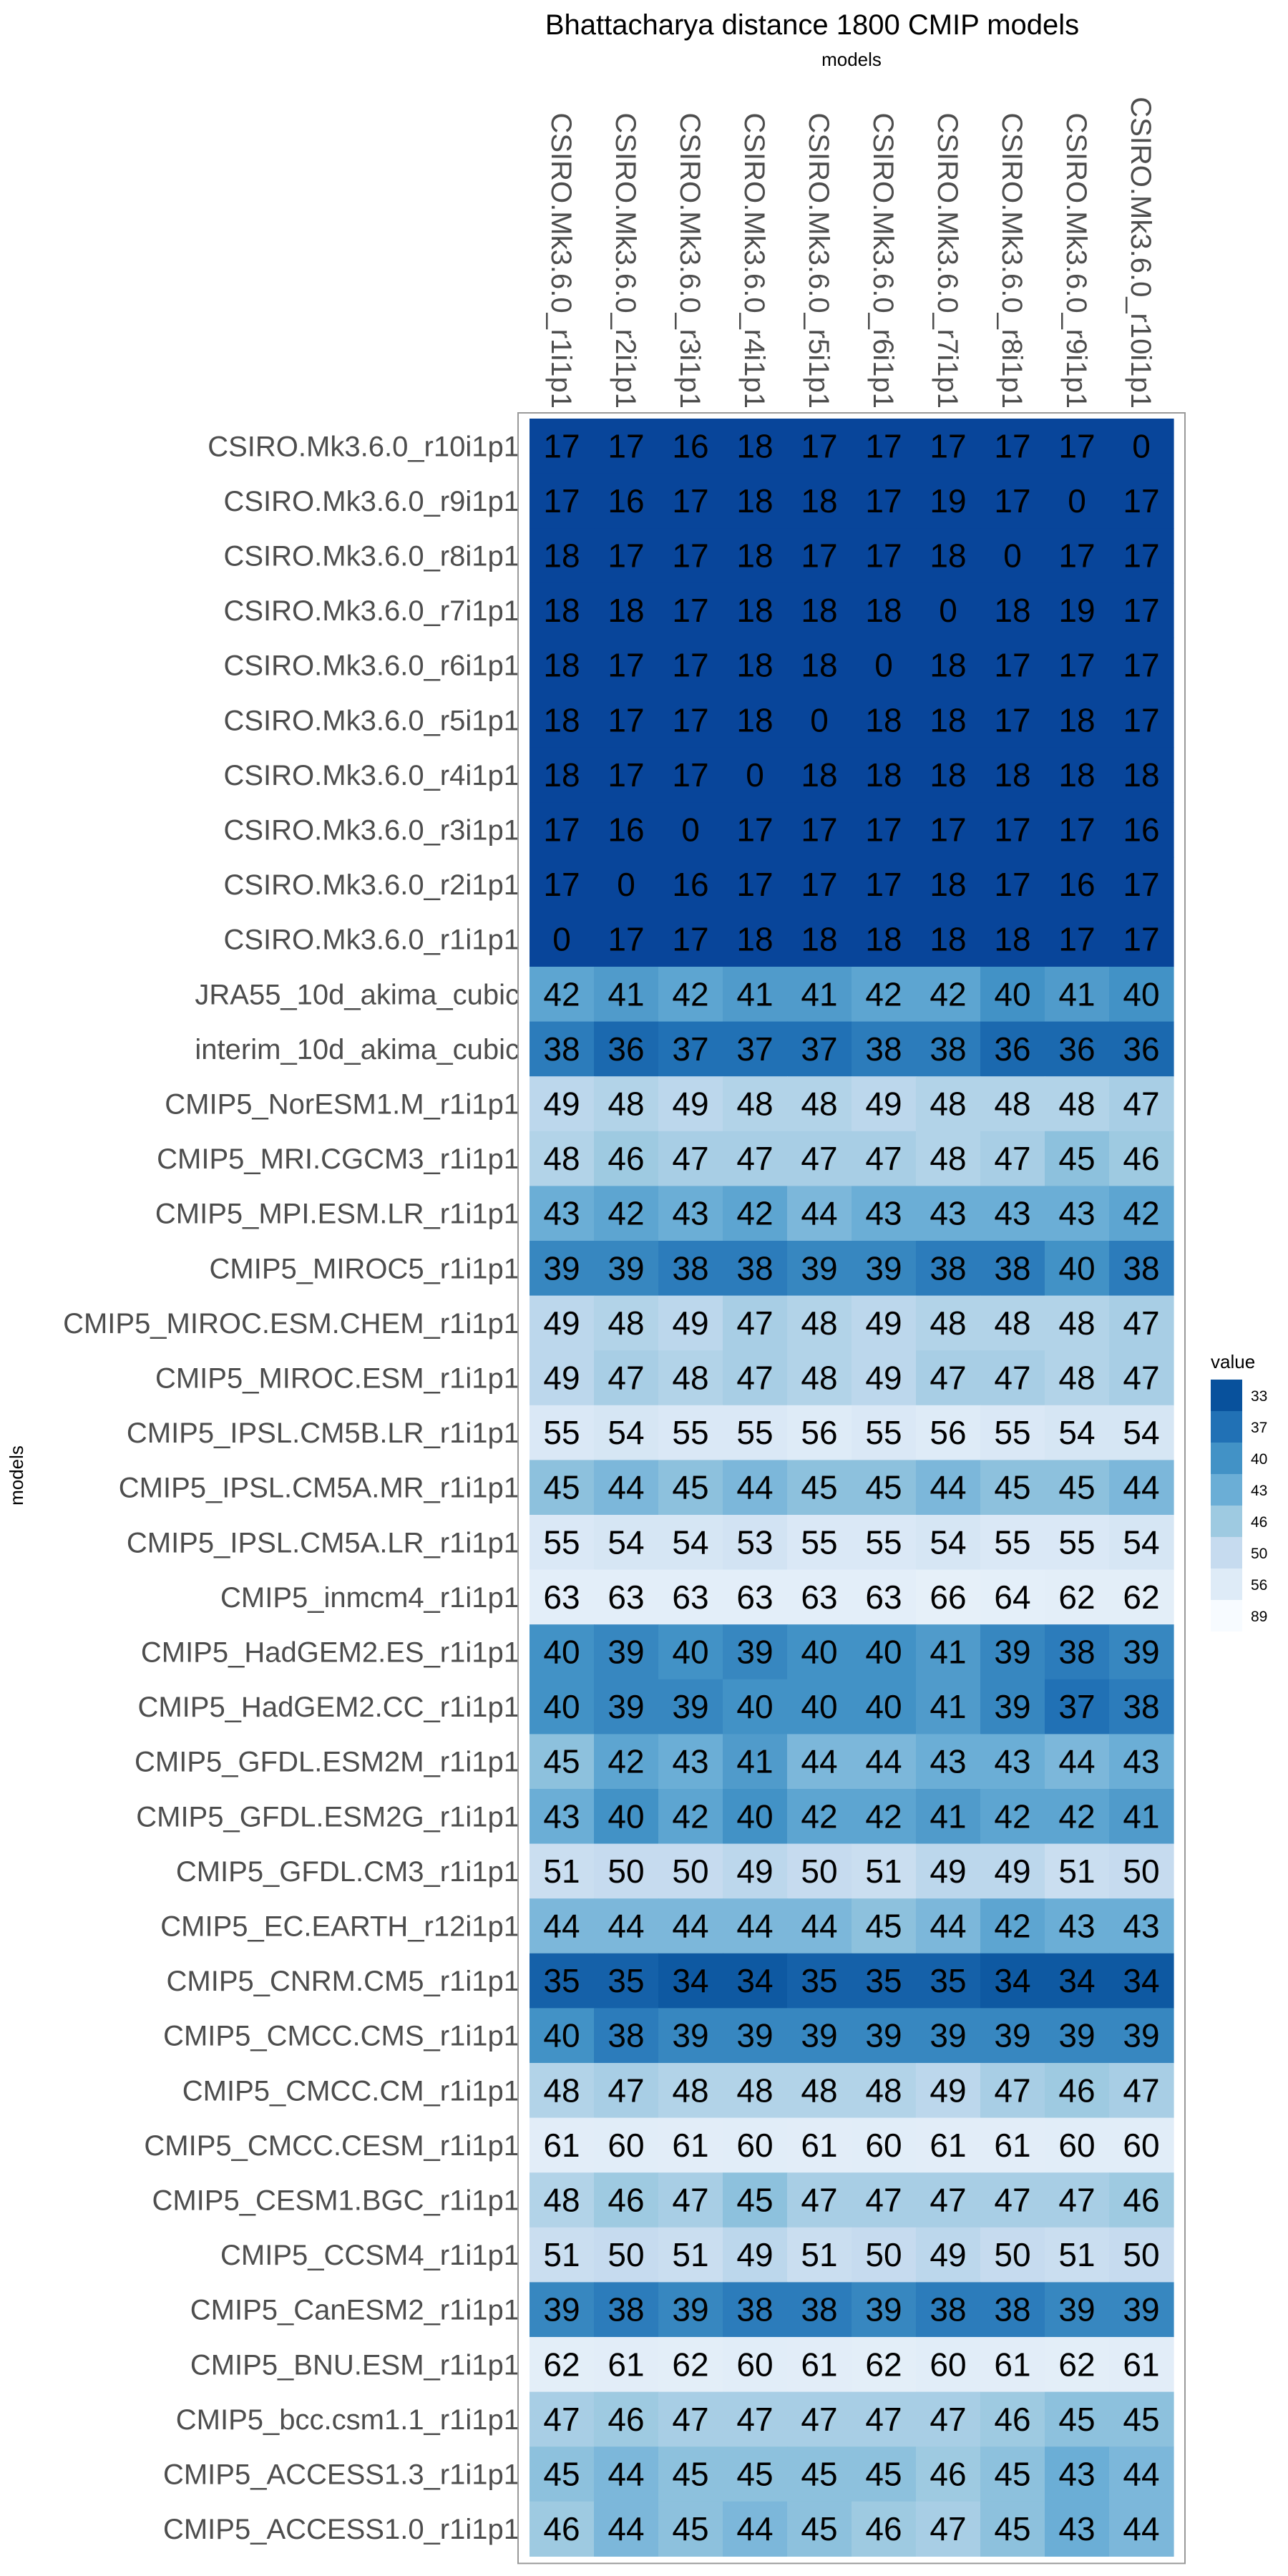 This screenshot has width=1288, height=2576. I want to click on cell-value-label: 54, so click(1141, 1542).